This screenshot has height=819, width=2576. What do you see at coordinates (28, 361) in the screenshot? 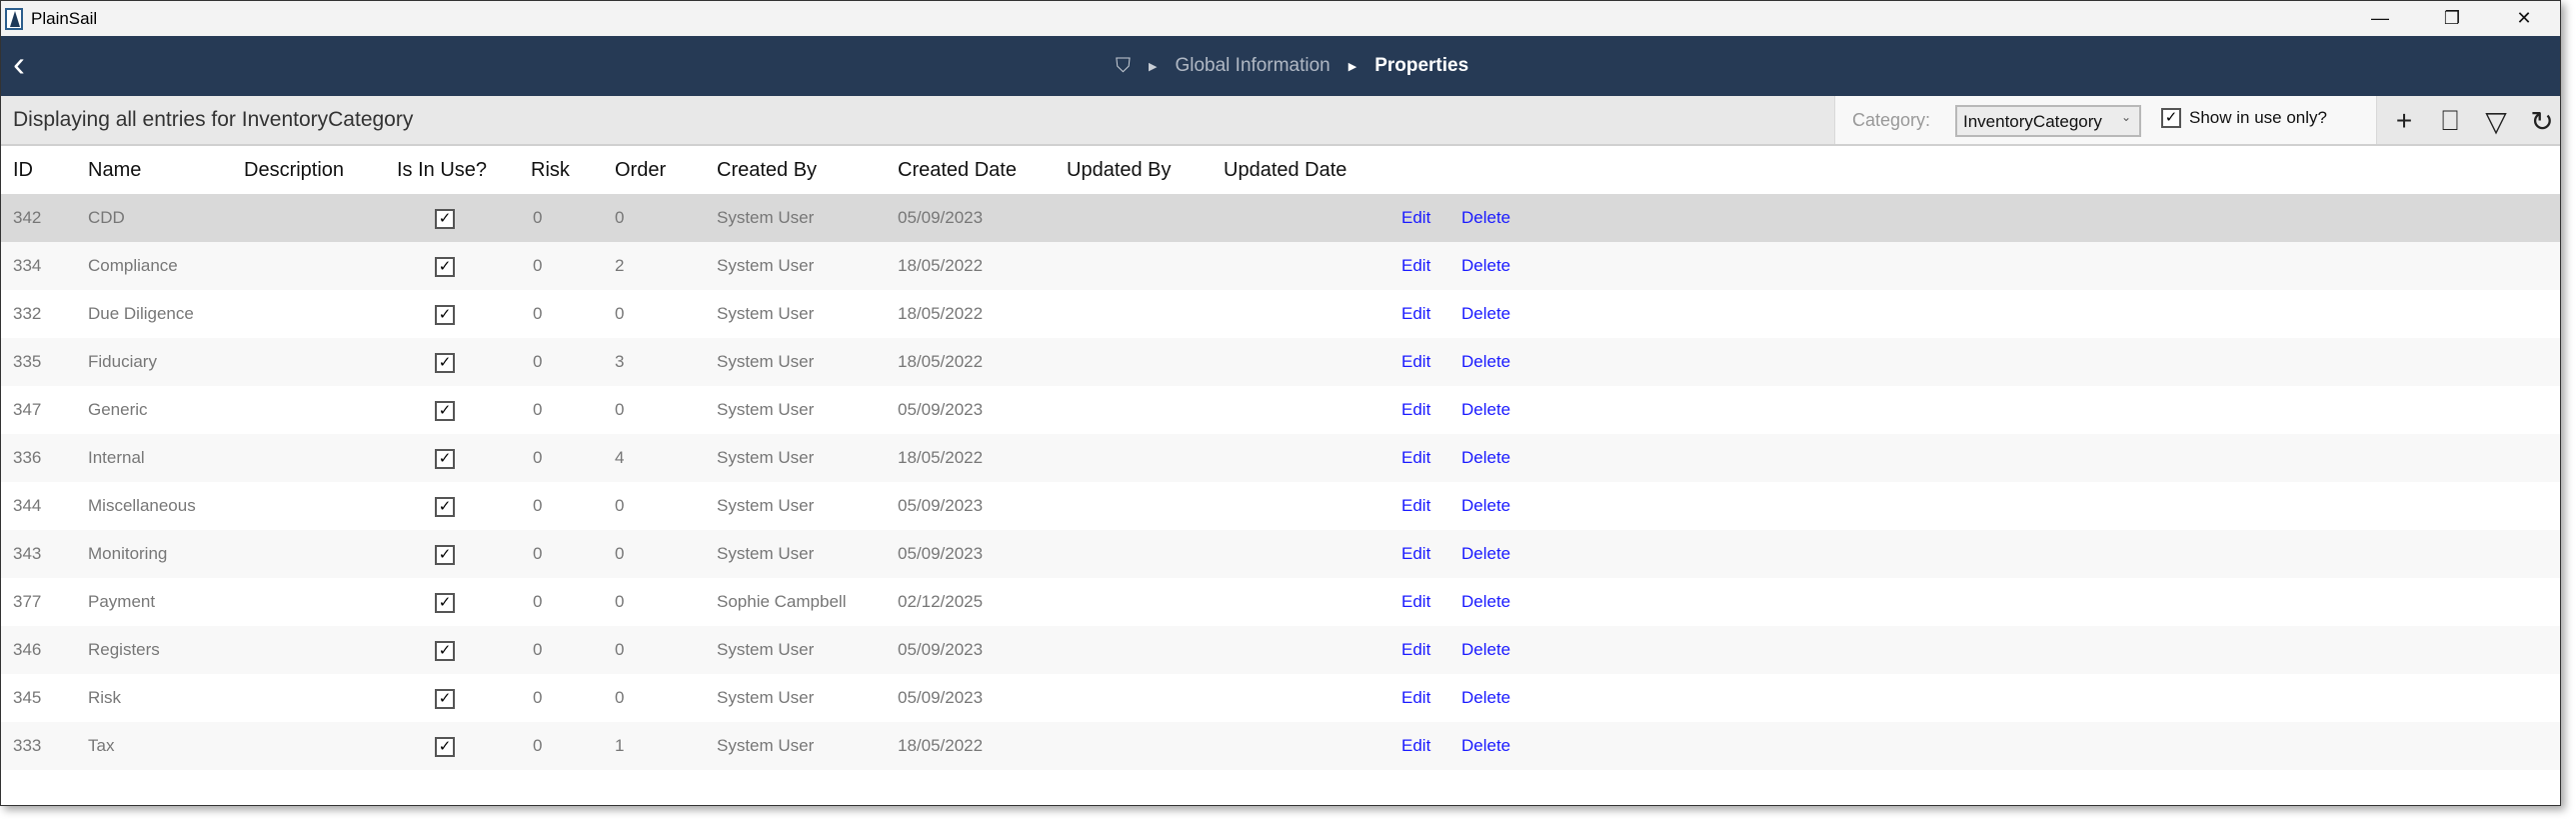
I see `cell-id: 335` at bounding box center [28, 361].